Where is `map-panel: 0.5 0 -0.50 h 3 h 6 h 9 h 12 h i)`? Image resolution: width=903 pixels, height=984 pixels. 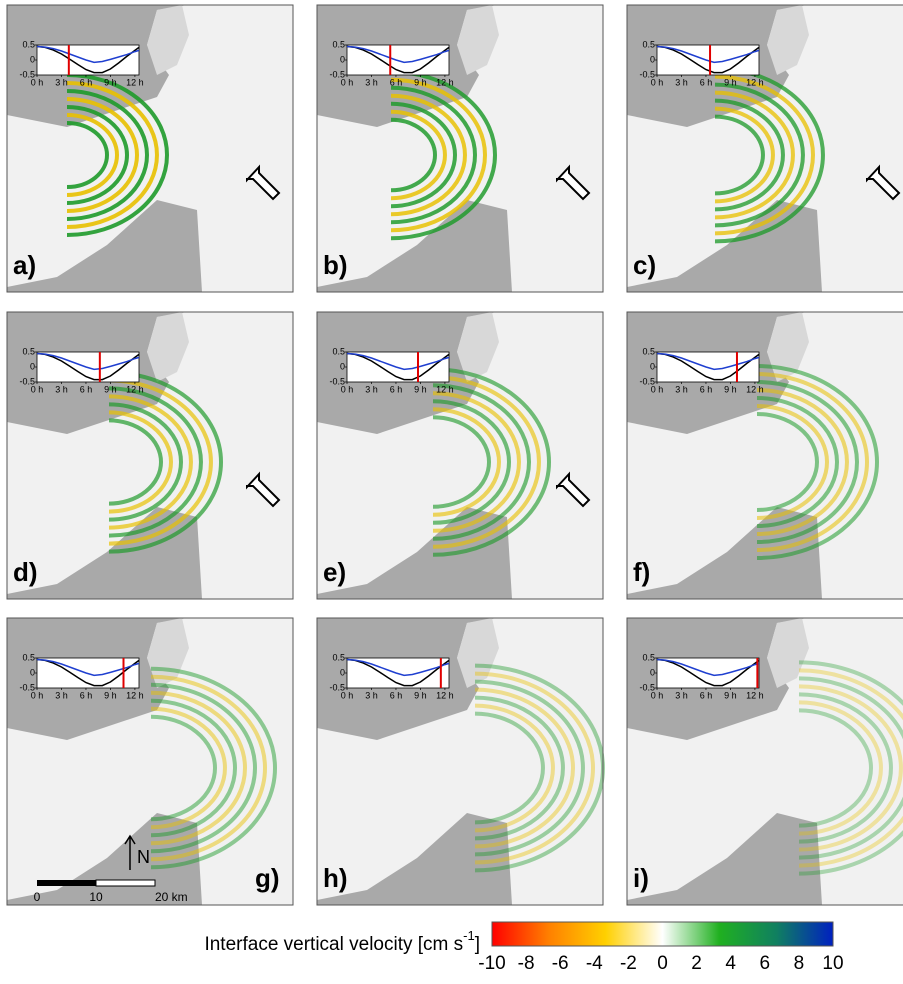
map-panel: 0.5 0 -0.50 h 3 h 6 h 9 h 12 h i) is located at coordinates (764, 761).